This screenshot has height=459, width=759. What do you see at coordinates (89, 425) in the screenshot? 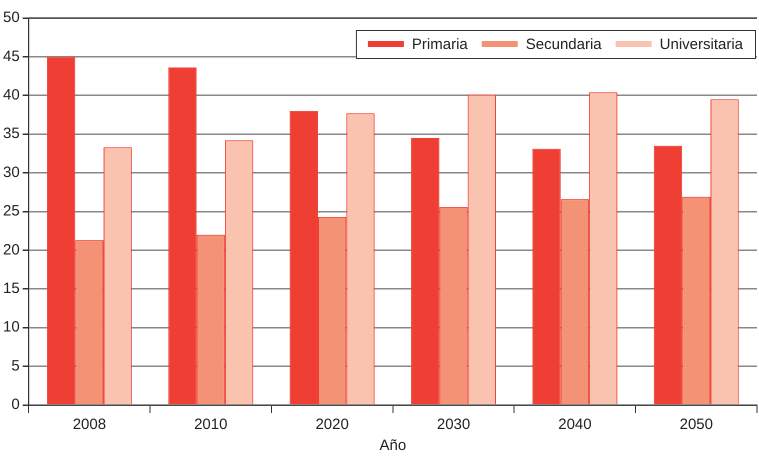
I see `x-tick-label: 2008` at bounding box center [89, 425].